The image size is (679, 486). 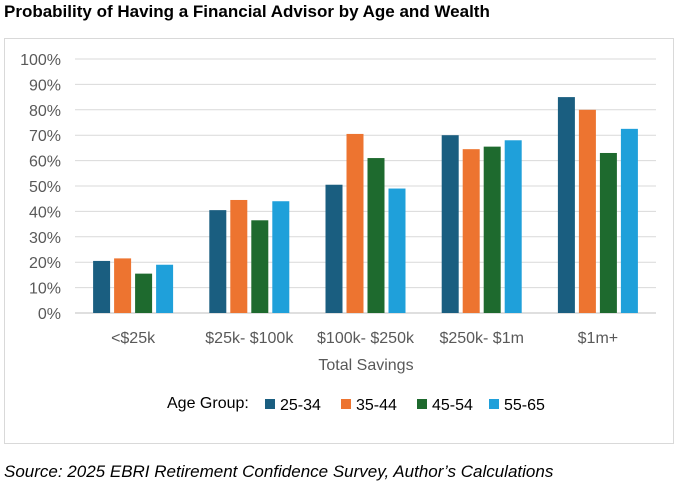 I want to click on x-tick-label: $1m+, so click(x=598, y=338).